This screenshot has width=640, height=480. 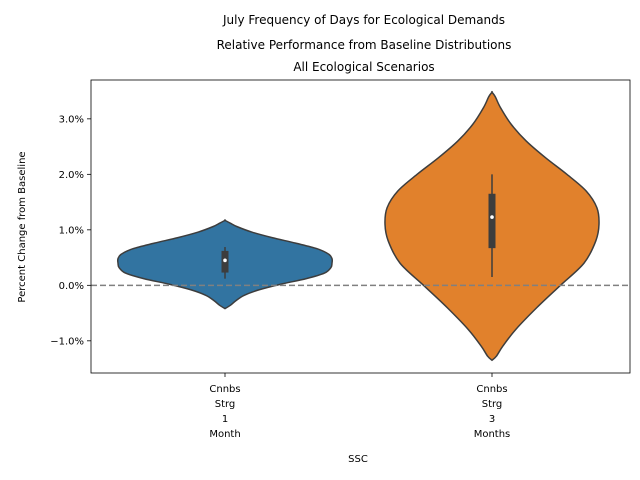 I want to click on y-tick-label: 0.0%, so click(x=71, y=286).